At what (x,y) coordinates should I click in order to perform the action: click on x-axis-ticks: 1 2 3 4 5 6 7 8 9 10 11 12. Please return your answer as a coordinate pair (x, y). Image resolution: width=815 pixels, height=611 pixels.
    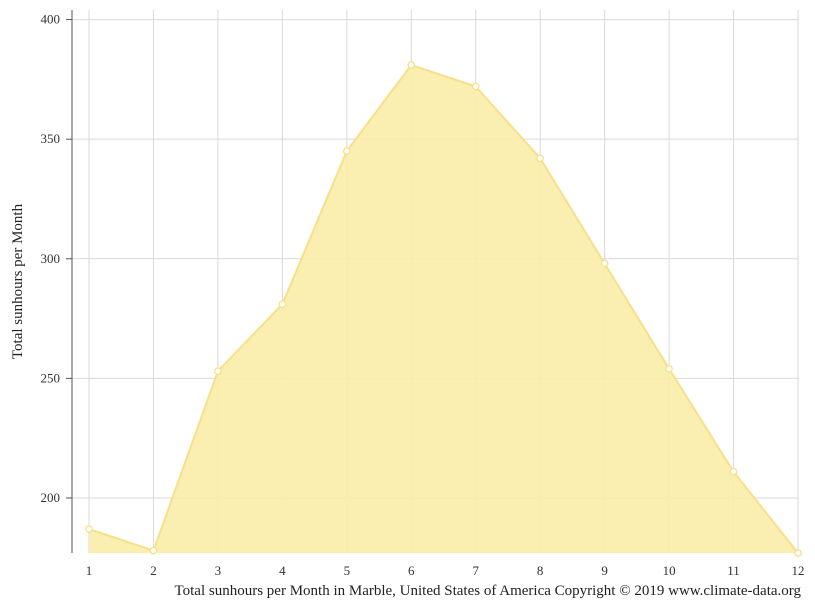
    Looking at the image, I should click on (445, 570).